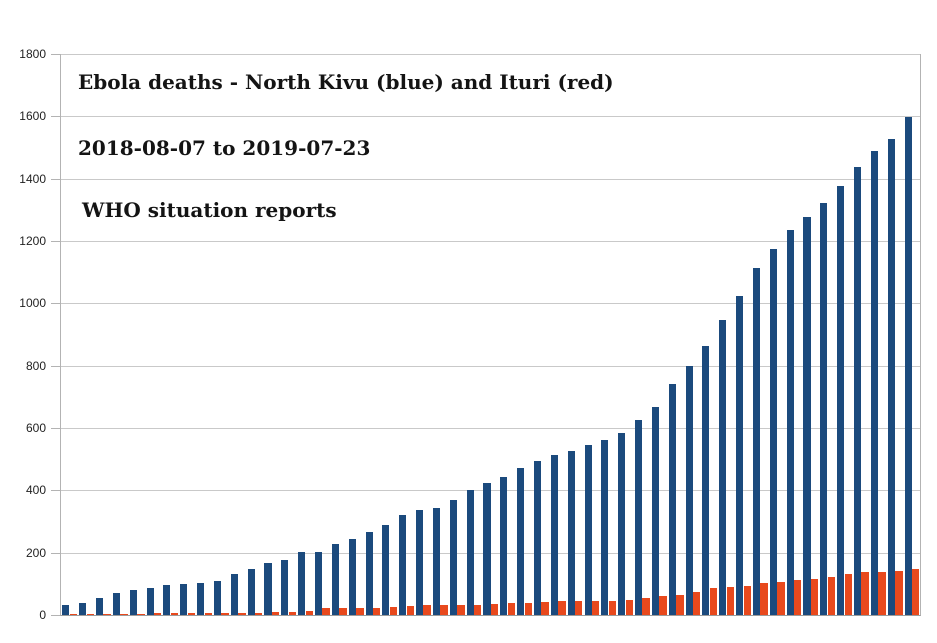  What do you see at coordinates (35, 552) in the screenshot?
I see `y-axis-label-200: 200` at bounding box center [35, 552].